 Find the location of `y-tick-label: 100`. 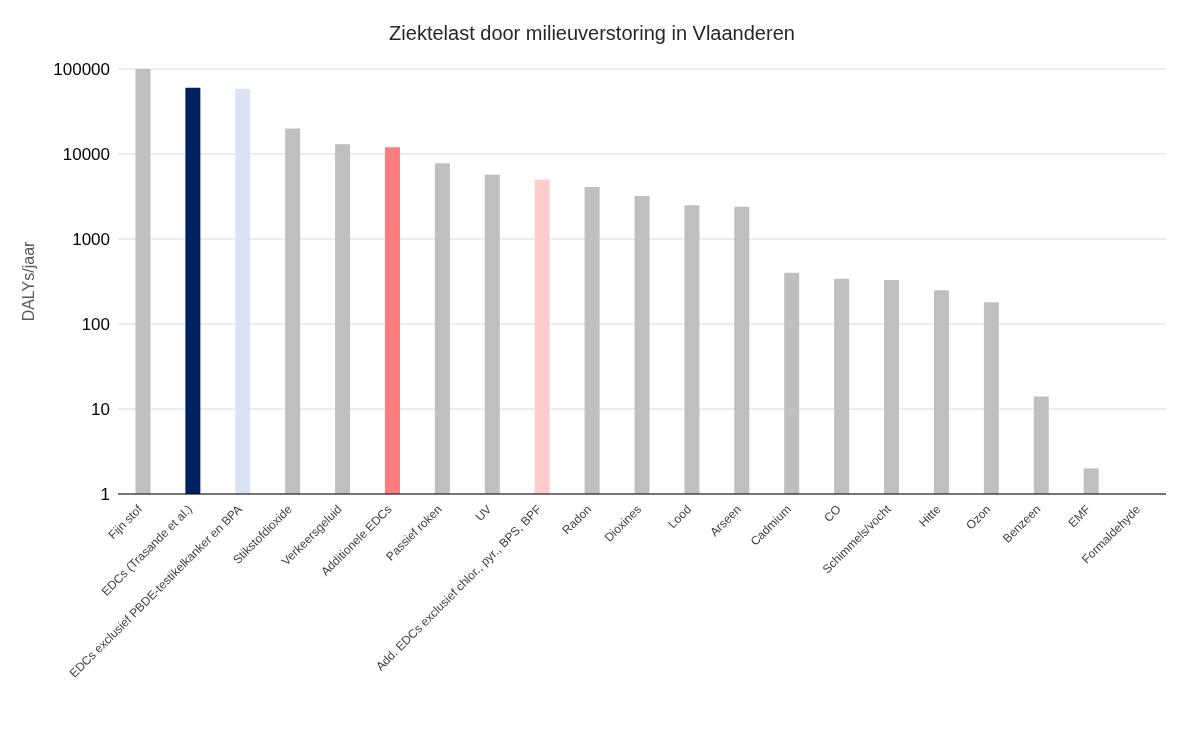

y-tick-label: 100 is located at coordinates (95, 325).